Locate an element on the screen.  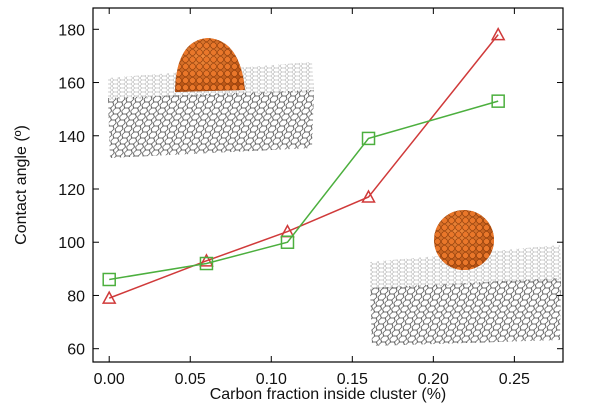
x-tick-label: 0.20 is located at coordinates (433, 379).